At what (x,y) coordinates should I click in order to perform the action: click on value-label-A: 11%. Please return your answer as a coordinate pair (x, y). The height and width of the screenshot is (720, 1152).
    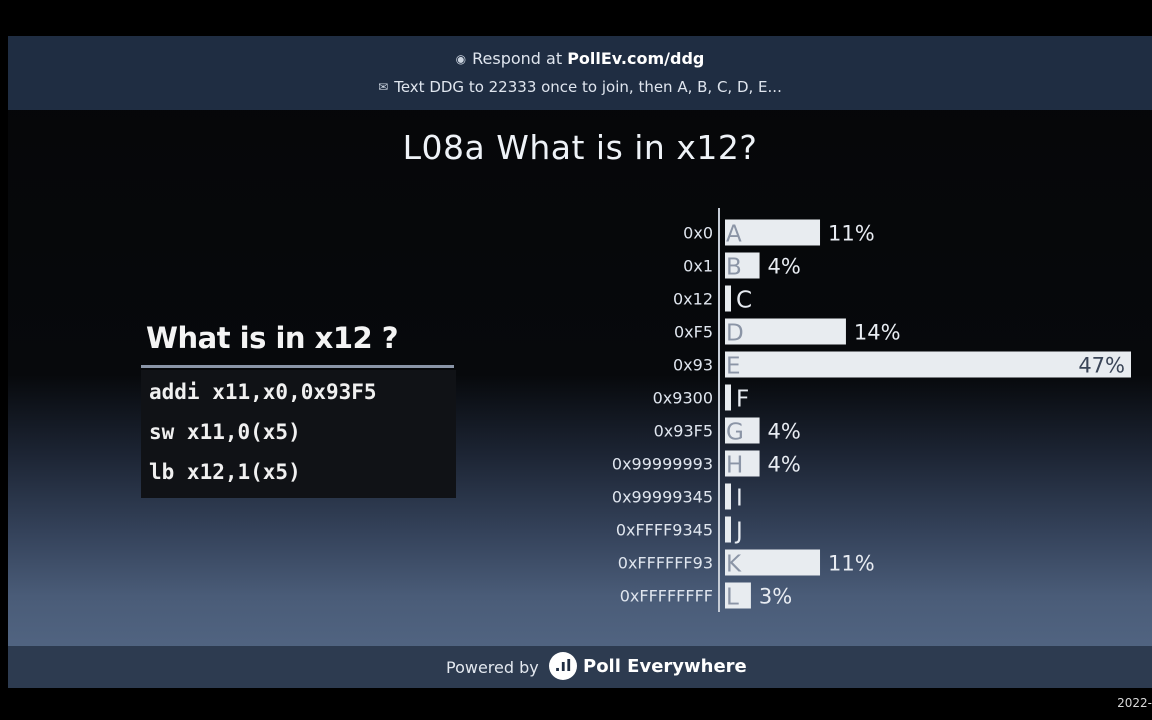
    Looking at the image, I should click on (851, 234).